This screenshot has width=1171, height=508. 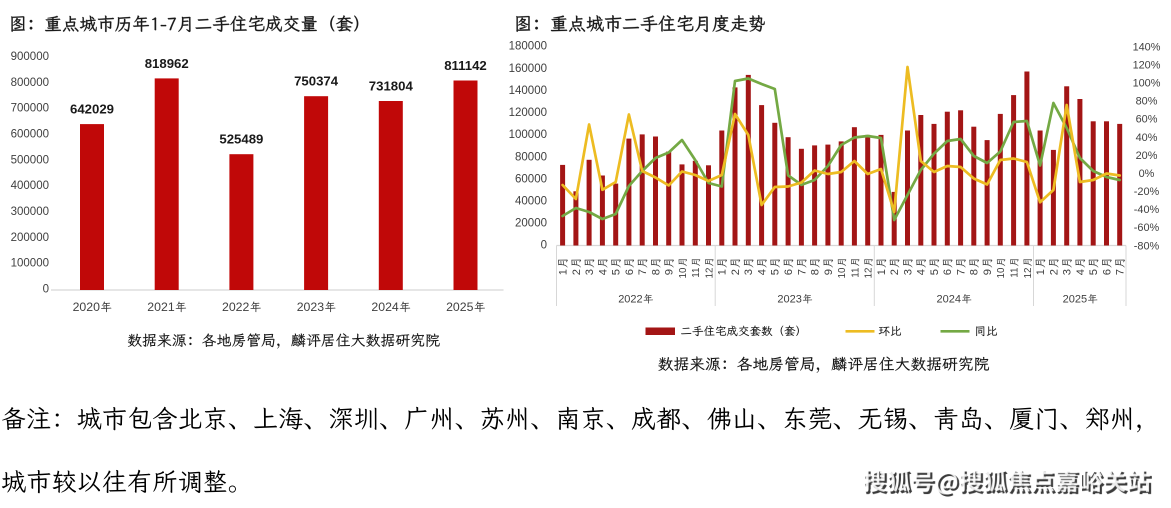 I want to click on svg-text: 700000, so click(x=30, y=109).